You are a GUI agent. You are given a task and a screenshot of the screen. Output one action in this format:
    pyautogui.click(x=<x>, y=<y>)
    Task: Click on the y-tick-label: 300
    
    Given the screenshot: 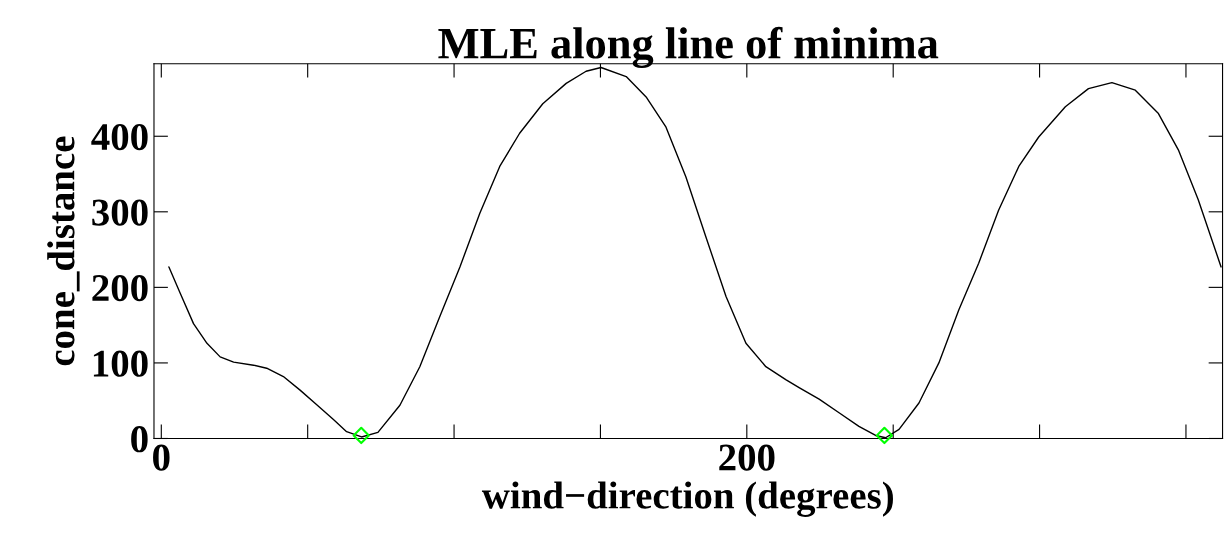 What is the action you would take?
    pyautogui.click(x=120, y=212)
    